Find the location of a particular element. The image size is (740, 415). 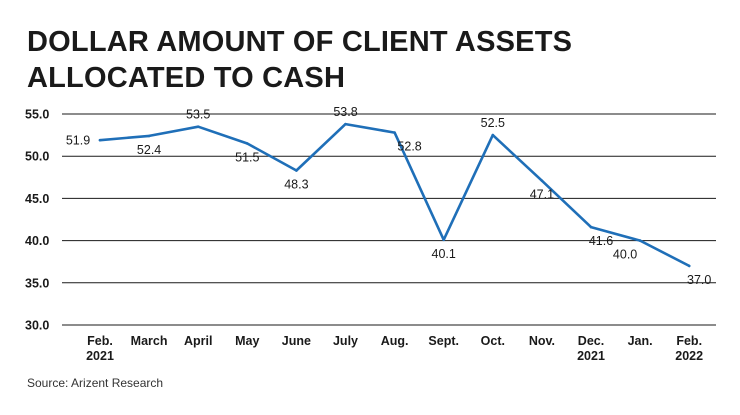

x-tick-label: June is located at coordinates (296, 341).